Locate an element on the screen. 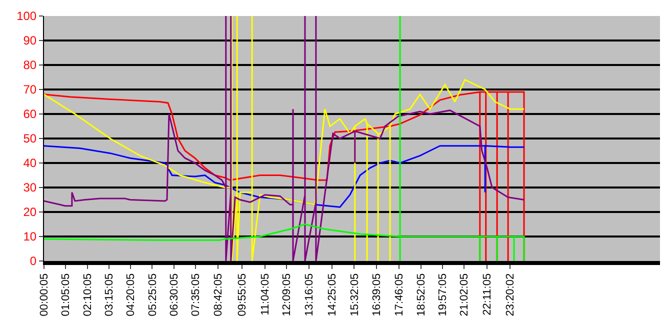  x-tick-label: 16:39:05 is located at coordinates (377, 294).